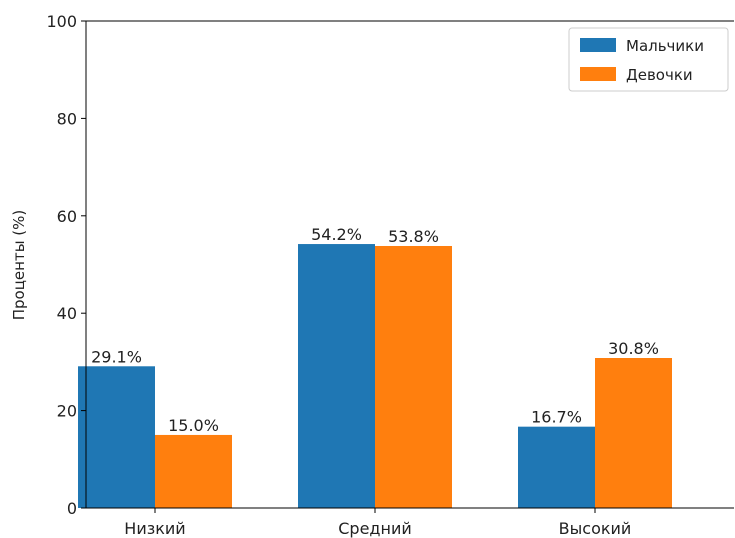 This screenshot has height=538, width=735. Describe the element at coordinates (375, 528) in the screenshot. I see `x-tick-label-1: Средний` at that location.